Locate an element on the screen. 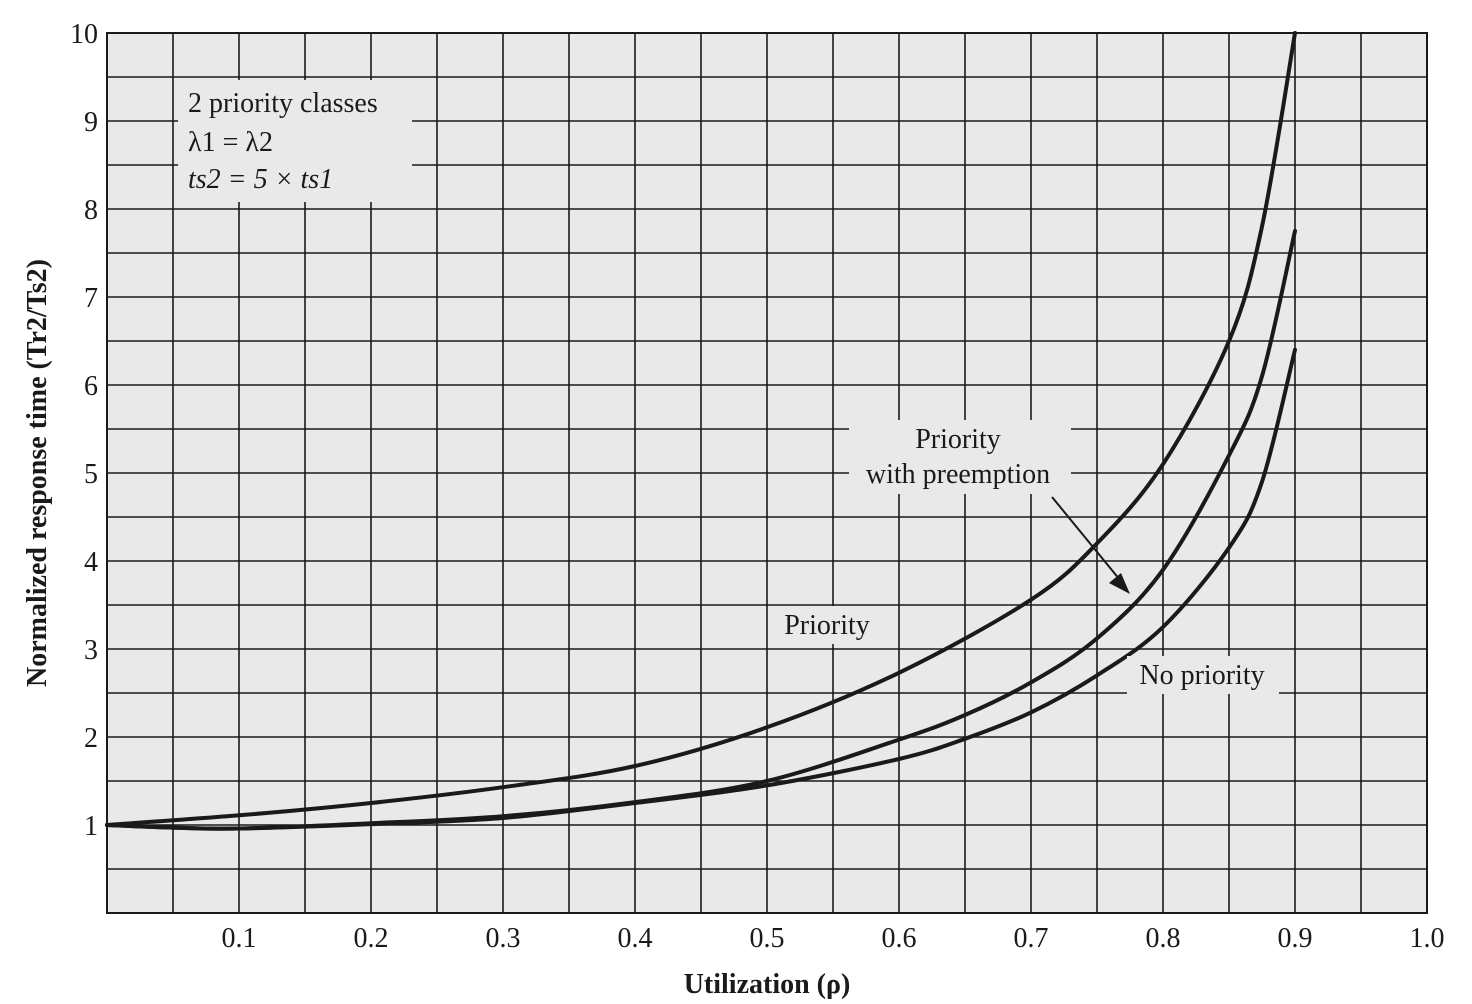 Image resolution: width=1472 pixels, height=1004 pixels. x-axis-ticks: 0.1 0.2 0.3 0.4 0.5 0.6 0.7 0.8 0.9 1.0 is located at coordinates (833, 938).